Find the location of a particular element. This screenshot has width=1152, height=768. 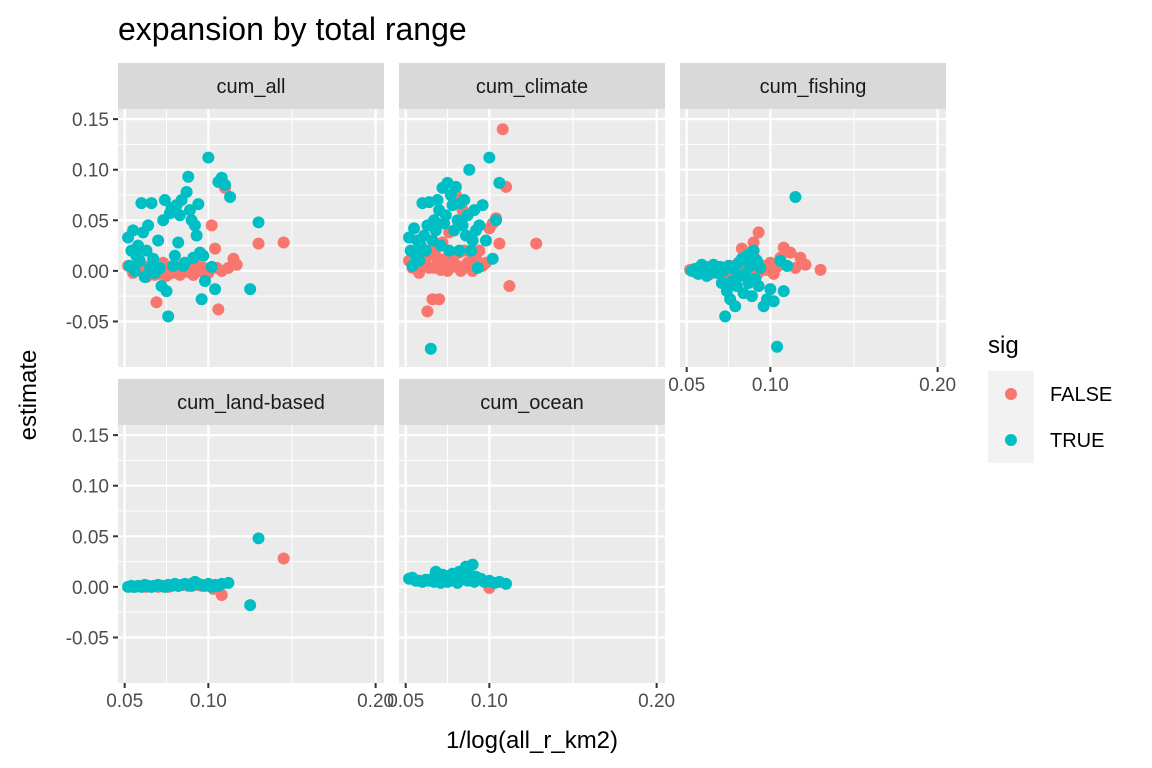

legend: sig FALSE TRUE is located at coordinates (1050, 397).